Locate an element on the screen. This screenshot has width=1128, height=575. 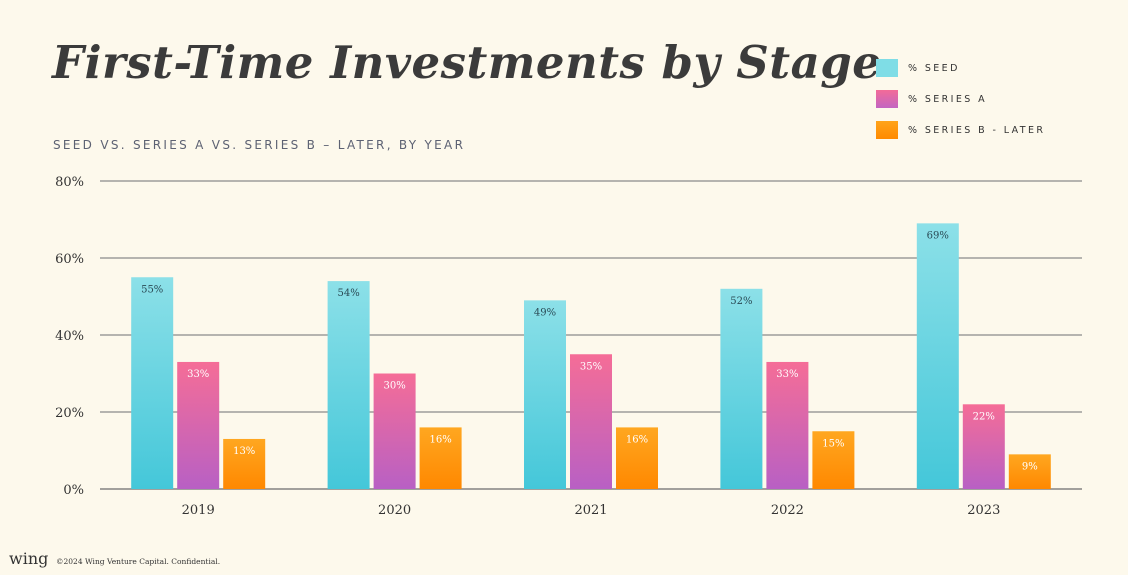
legend: % SEED % SERIES A % SERIES B - LATER is located at coordinates (960, 104).